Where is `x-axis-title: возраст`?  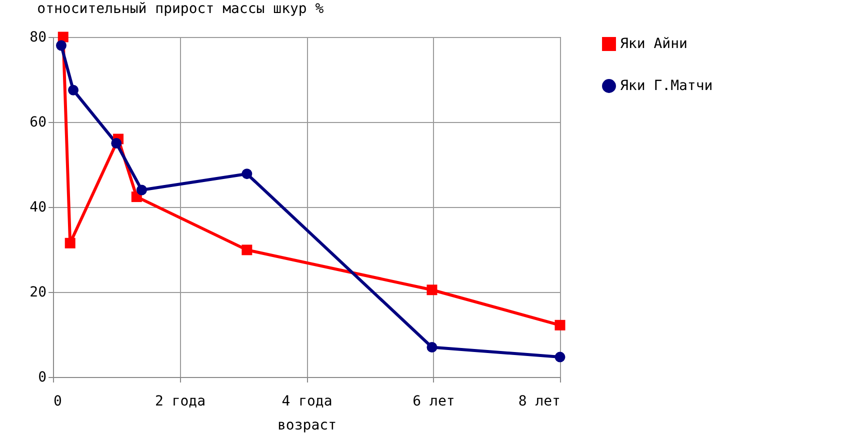
x-axis-title: возраст is located at coordinates (307, 426).